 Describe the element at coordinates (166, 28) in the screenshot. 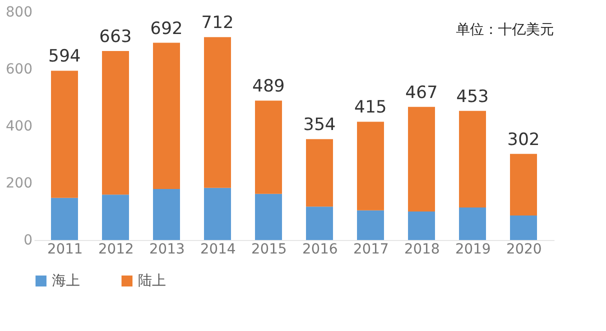

I see `total-label: 692` at that location.